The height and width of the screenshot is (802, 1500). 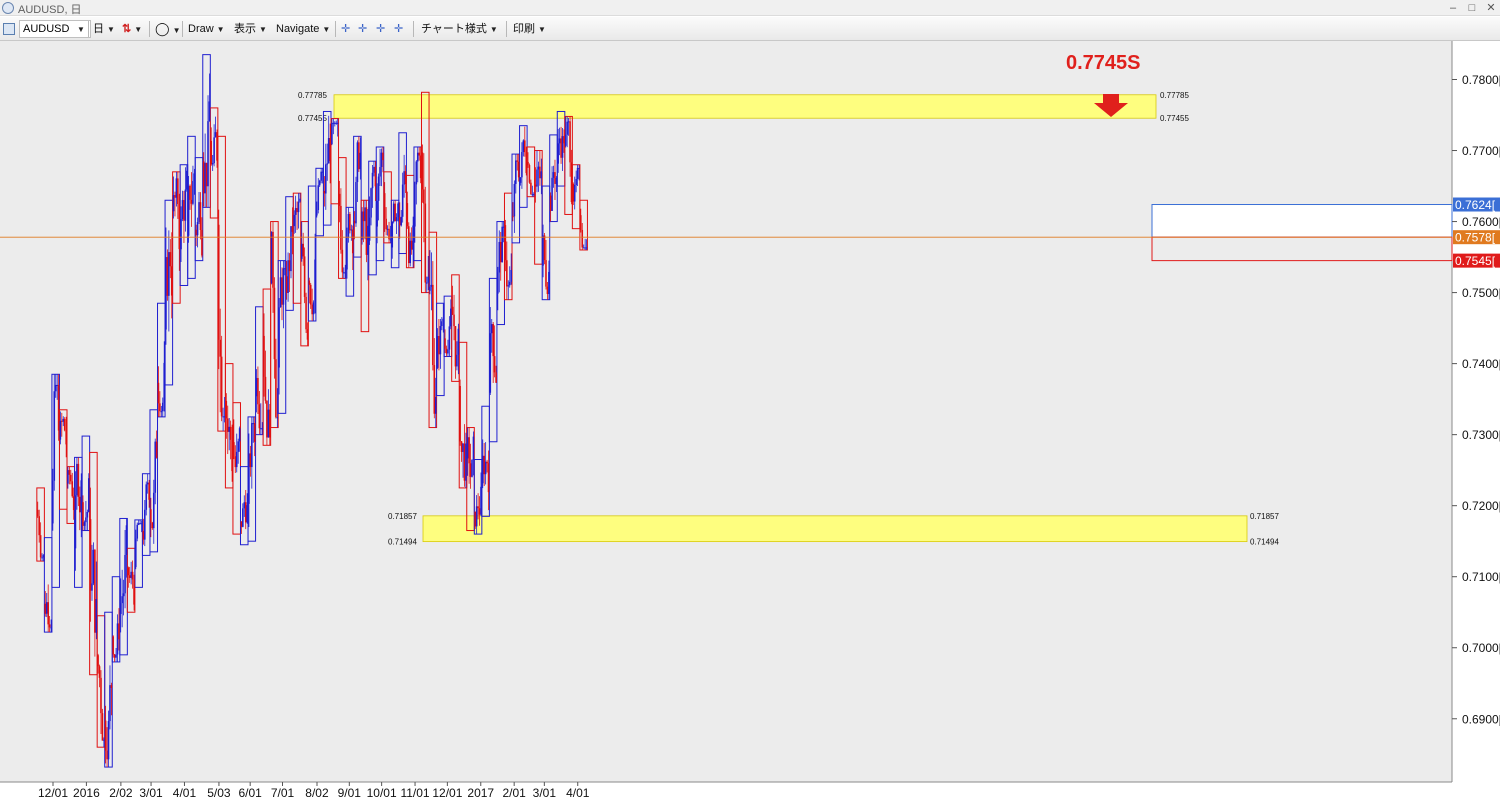 I want to click on x-tick-label: 2/02, so click(x=121, y=793).